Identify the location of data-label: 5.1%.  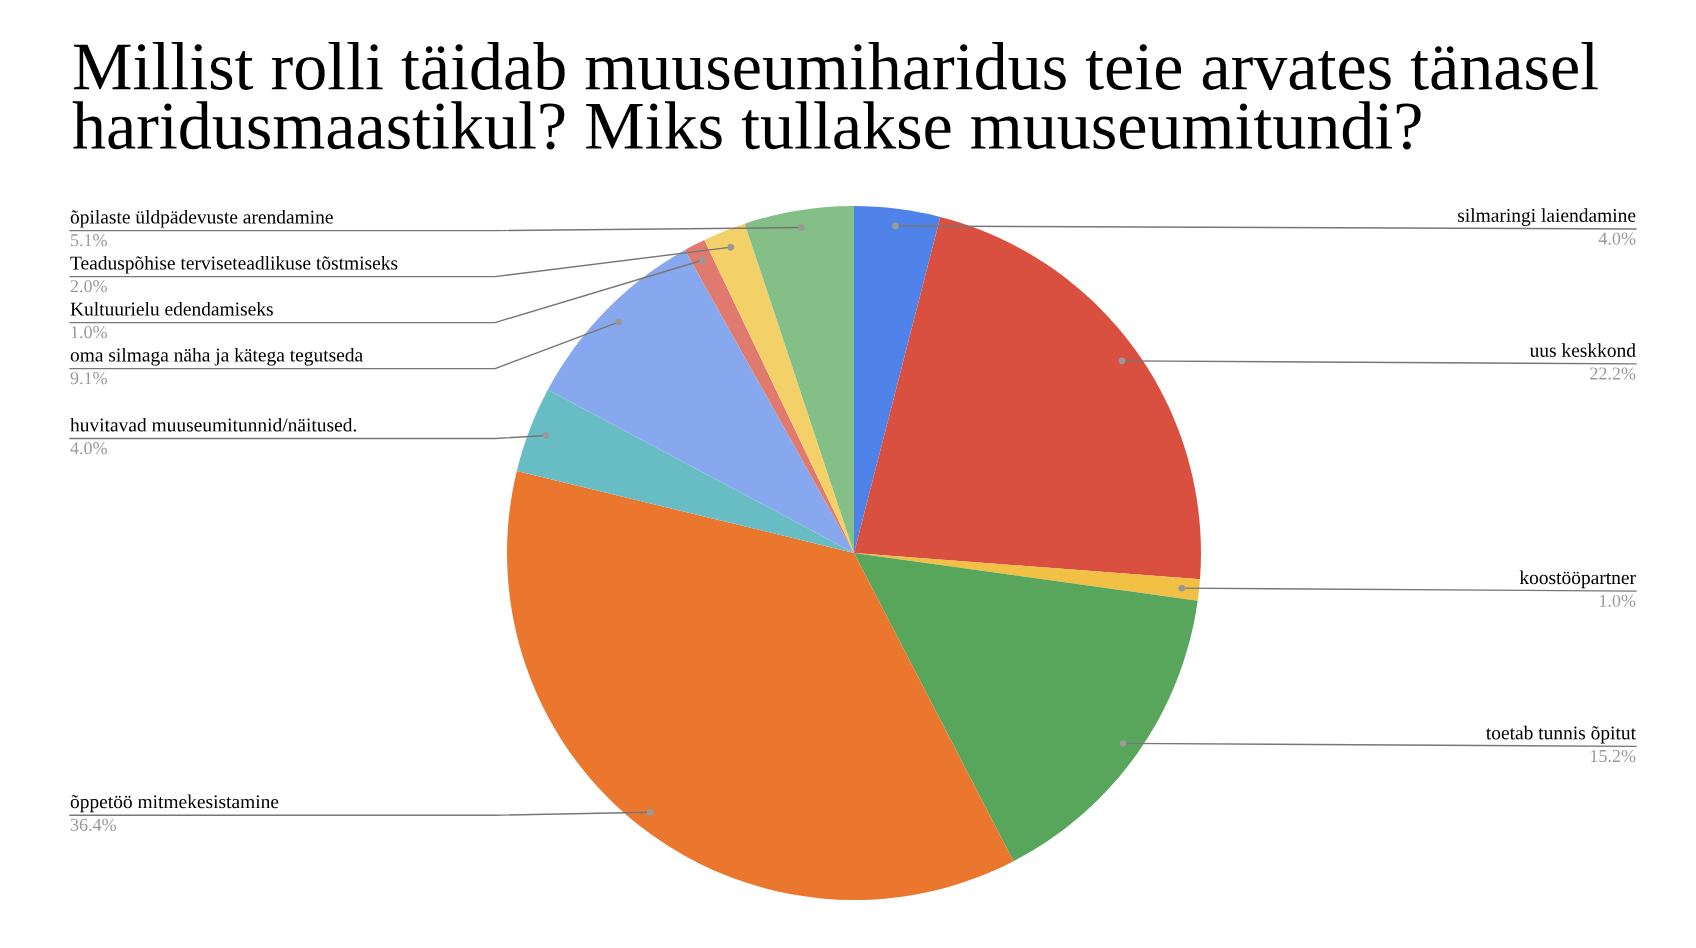
(89, 240).